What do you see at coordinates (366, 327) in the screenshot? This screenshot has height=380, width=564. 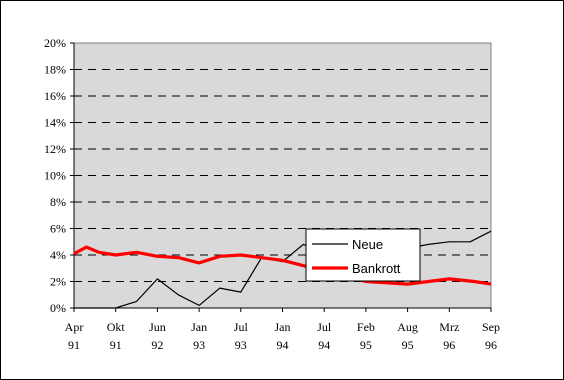 I see `x-tick-label-month: Feb` at bounding box center [366, 327].